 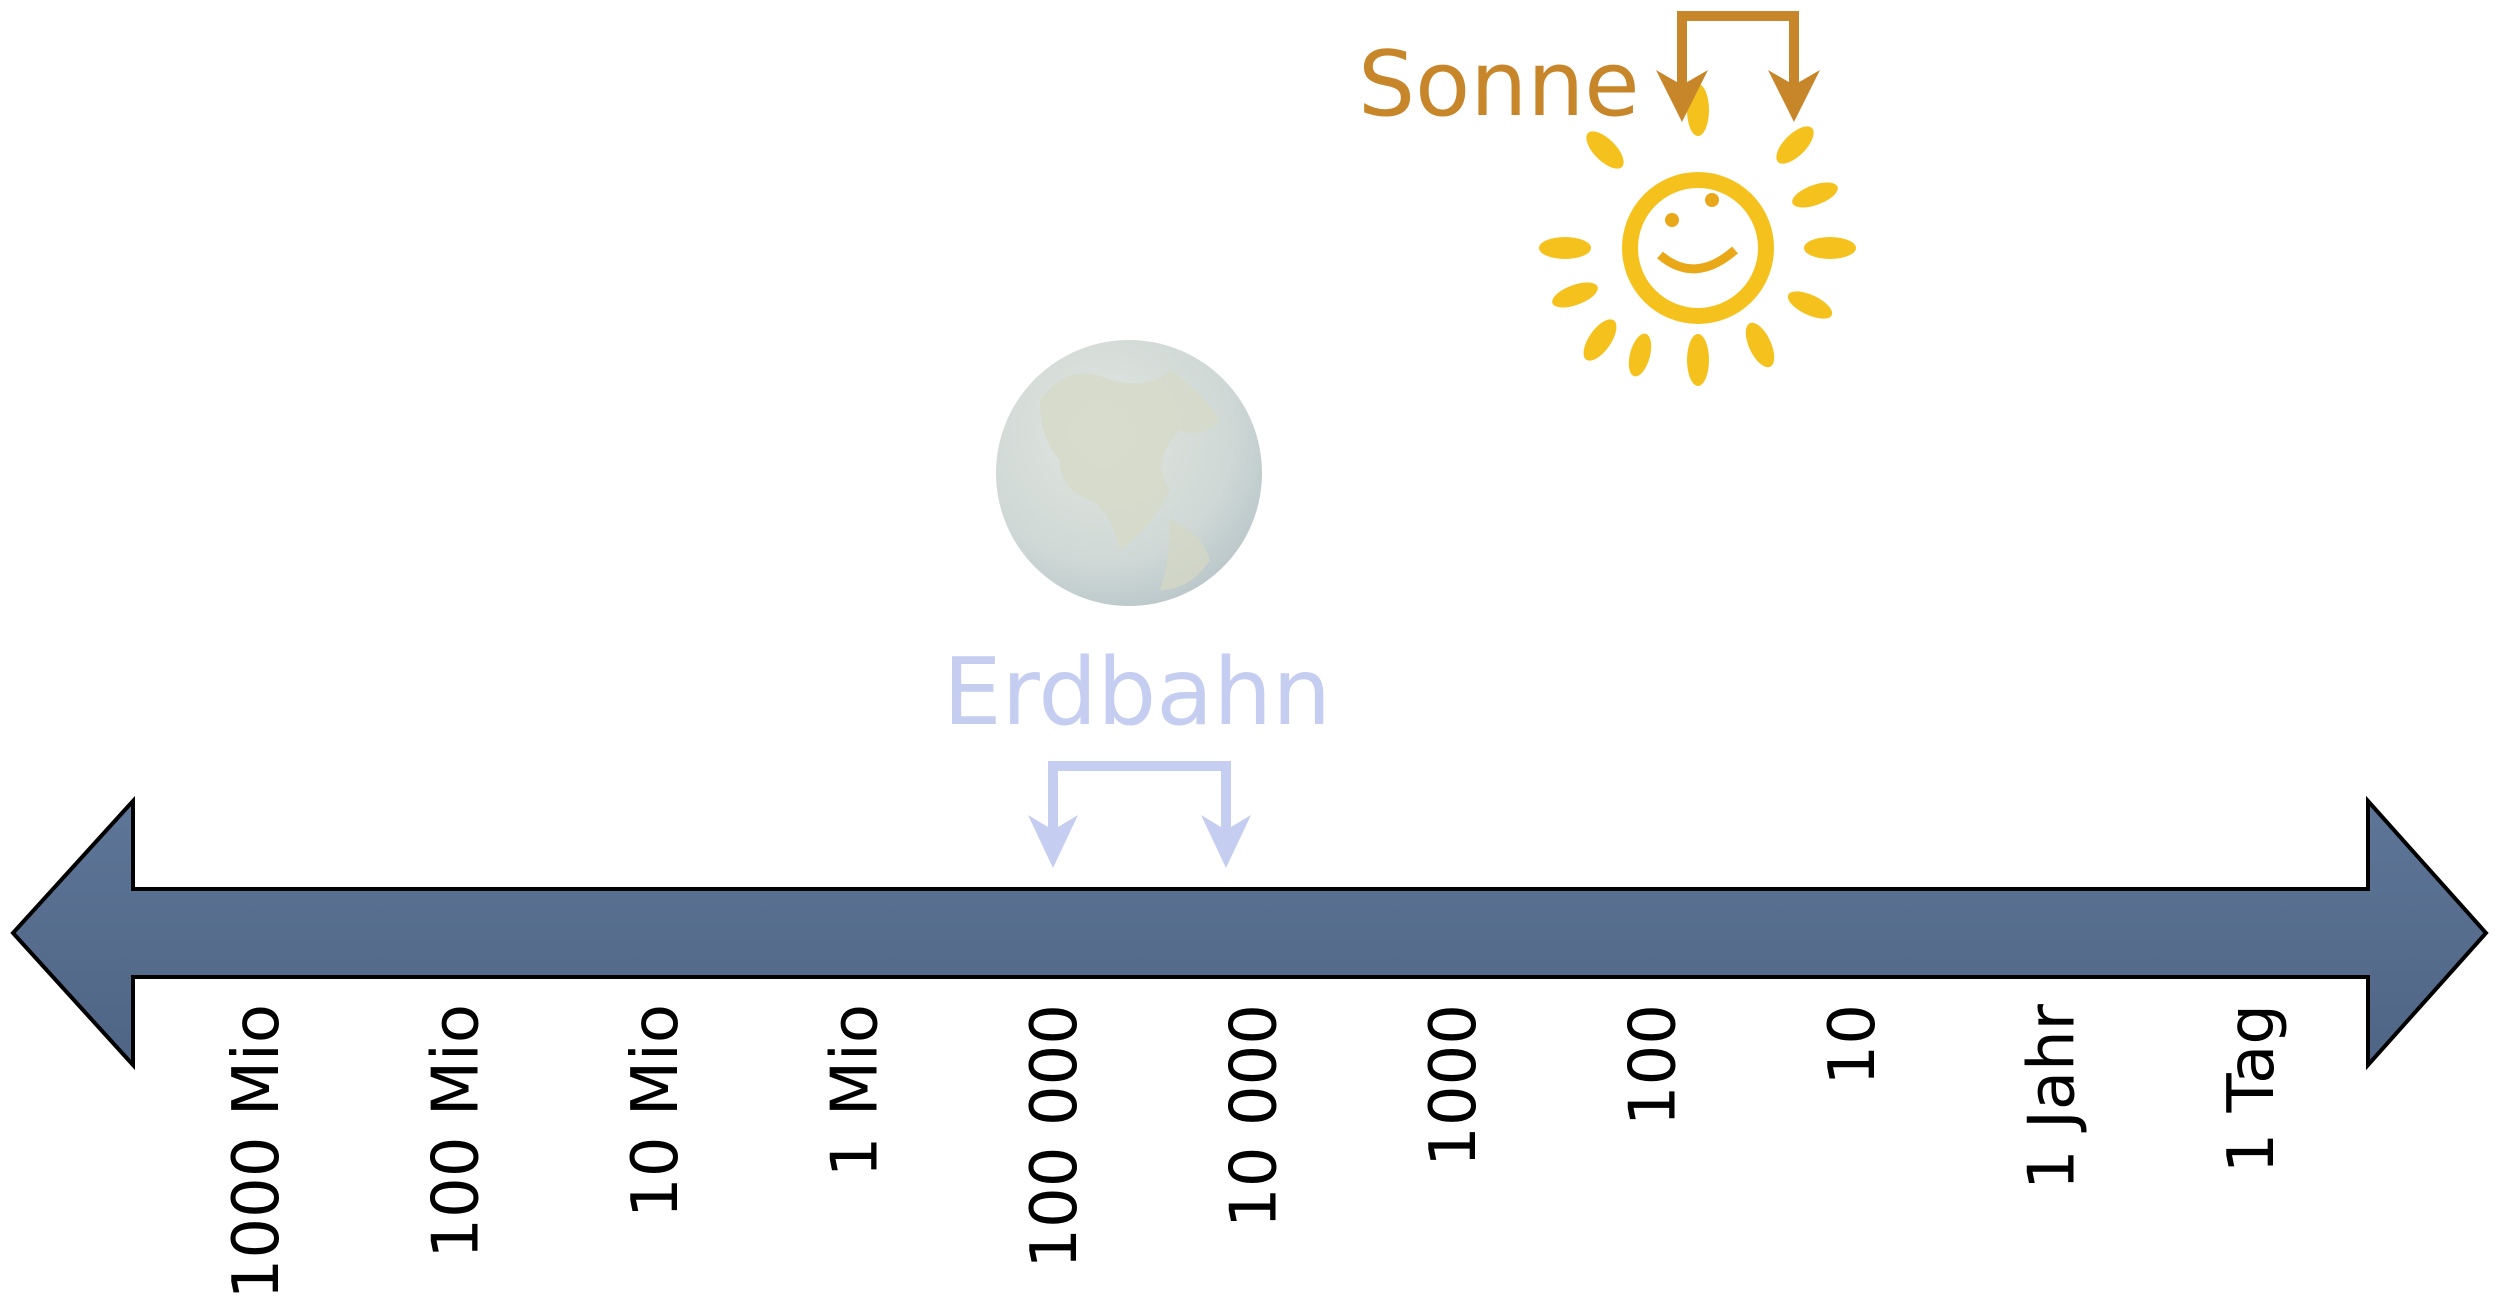 I want to click on tick-label: 1 Jahr, so click(x=2053, y=1096).